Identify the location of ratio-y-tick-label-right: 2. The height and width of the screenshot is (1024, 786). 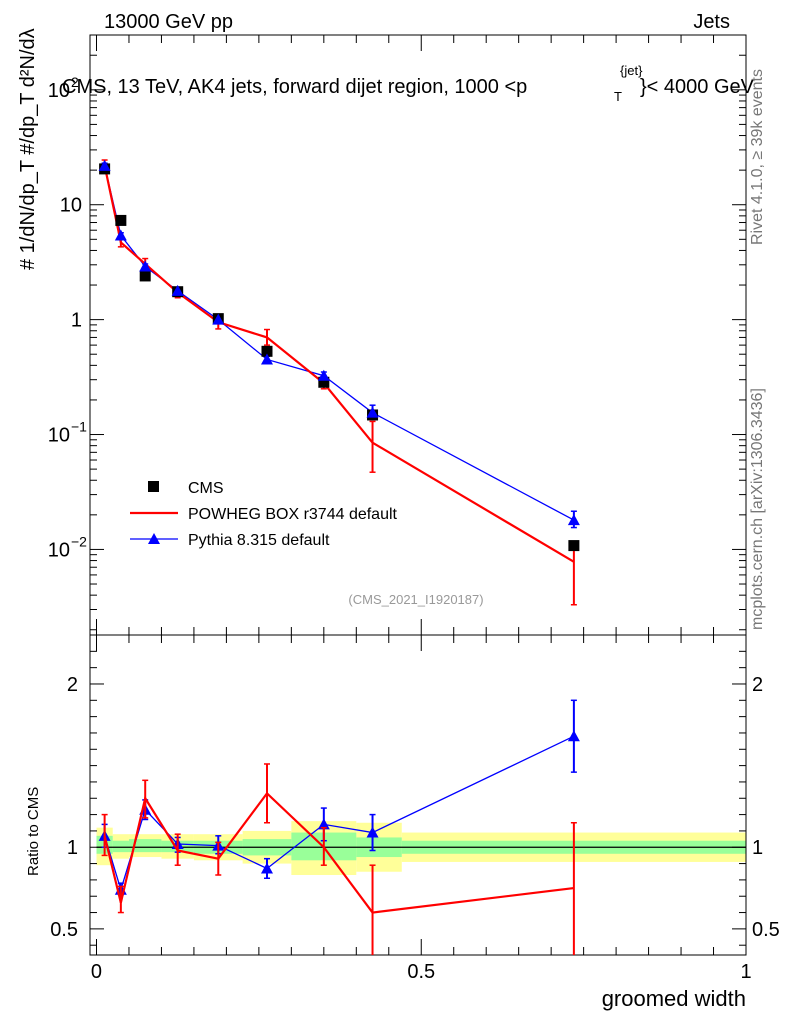
(757, 685).